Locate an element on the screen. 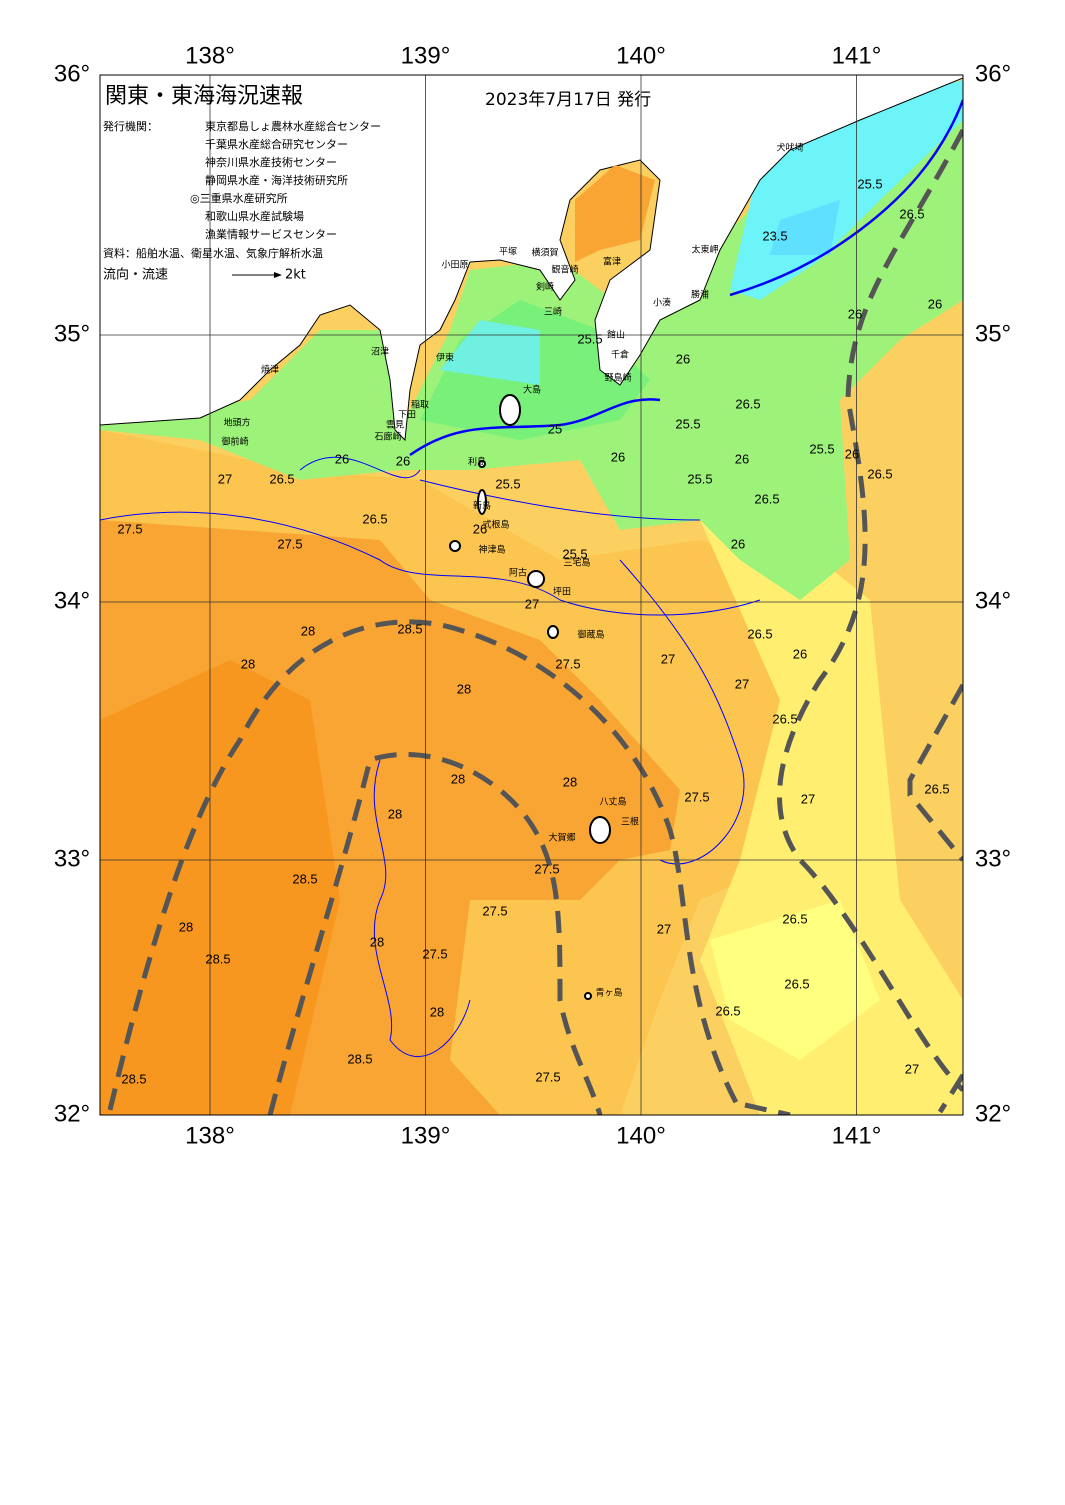  place-name: 下田 is located at coordinates (407, 415).